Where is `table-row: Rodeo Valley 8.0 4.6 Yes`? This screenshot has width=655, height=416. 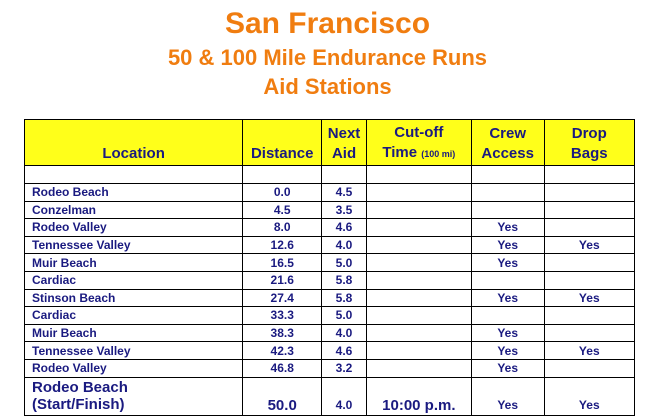
table-row: Rodeo Valley 8.0 4.6 Yes is located at coordinates (329, 227).